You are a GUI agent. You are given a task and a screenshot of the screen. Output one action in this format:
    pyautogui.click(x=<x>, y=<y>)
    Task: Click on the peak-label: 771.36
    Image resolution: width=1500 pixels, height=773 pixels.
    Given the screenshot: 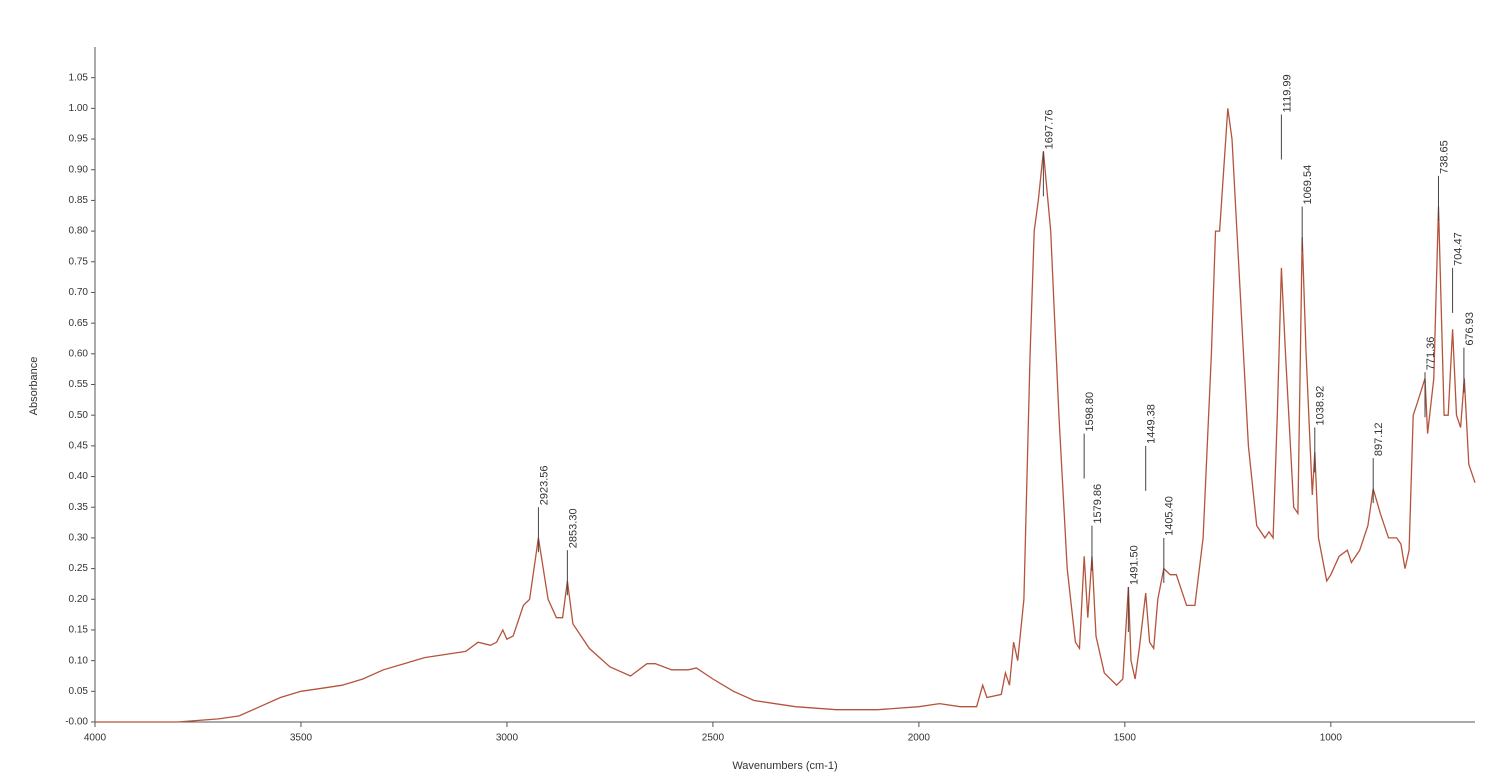 What is the action you would take?
    pyautogui.click(x=1431, y=354)
    